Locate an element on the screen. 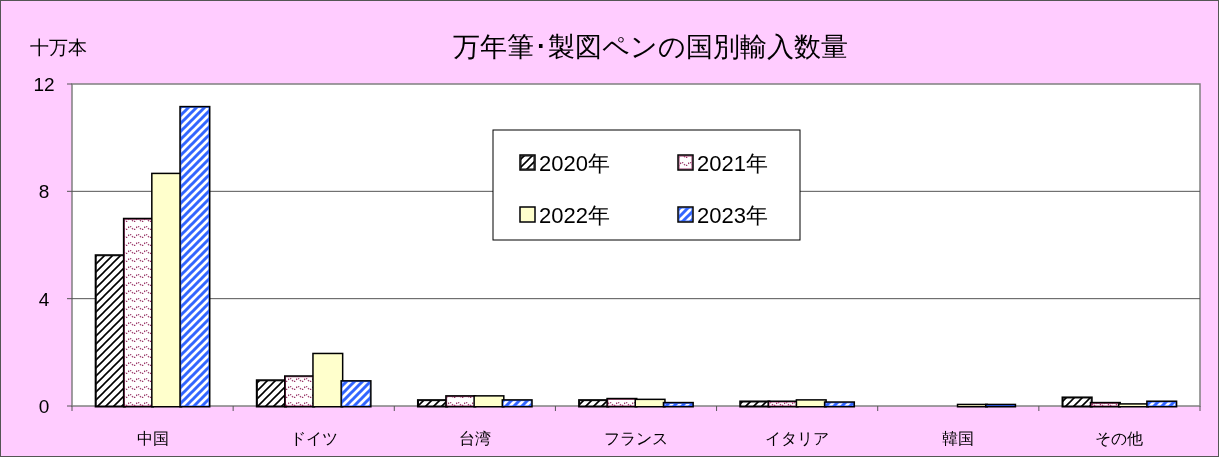 The width and height of the screenshot is (1219, 457). x-tick-label: 台湾 is located at coordinates (474, 438).